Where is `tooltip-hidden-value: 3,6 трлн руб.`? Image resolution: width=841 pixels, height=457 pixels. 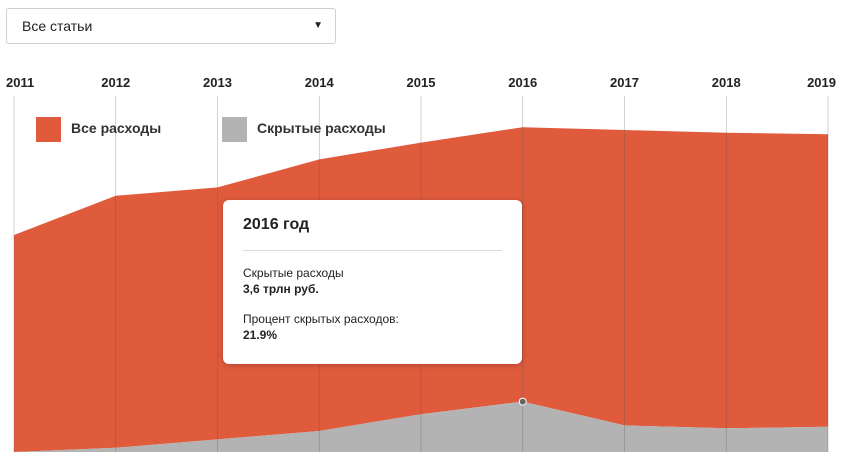 tooltip-hidden-value: 3,6 трлн руб. is located at coordinates (281, 289).